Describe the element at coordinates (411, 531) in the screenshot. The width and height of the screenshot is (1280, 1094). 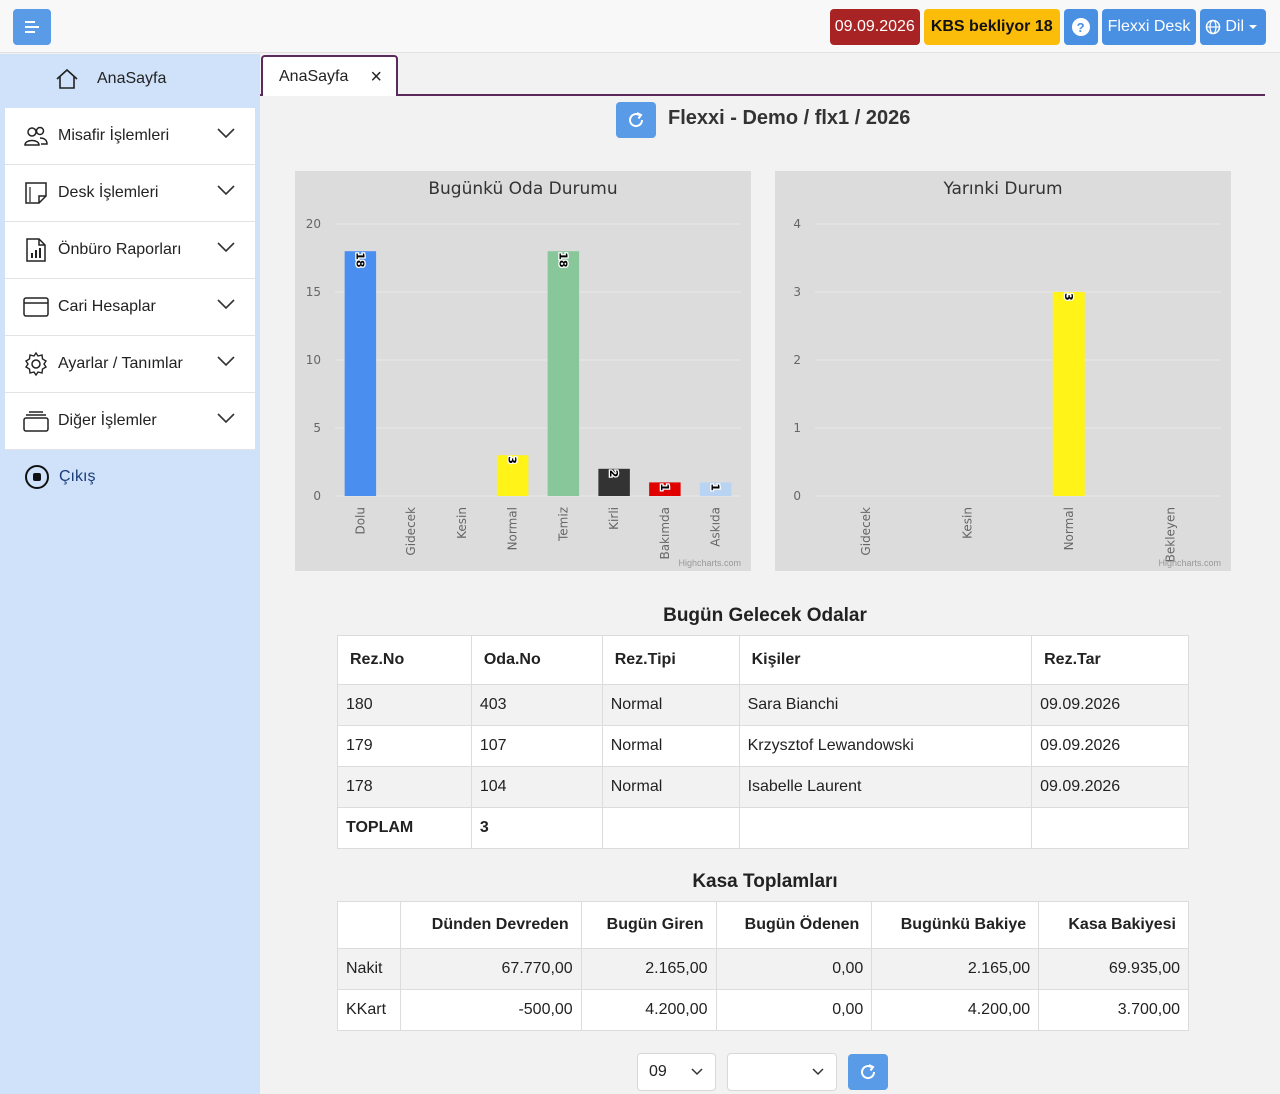
I see `x-tick-label: Gidecek` at that location.